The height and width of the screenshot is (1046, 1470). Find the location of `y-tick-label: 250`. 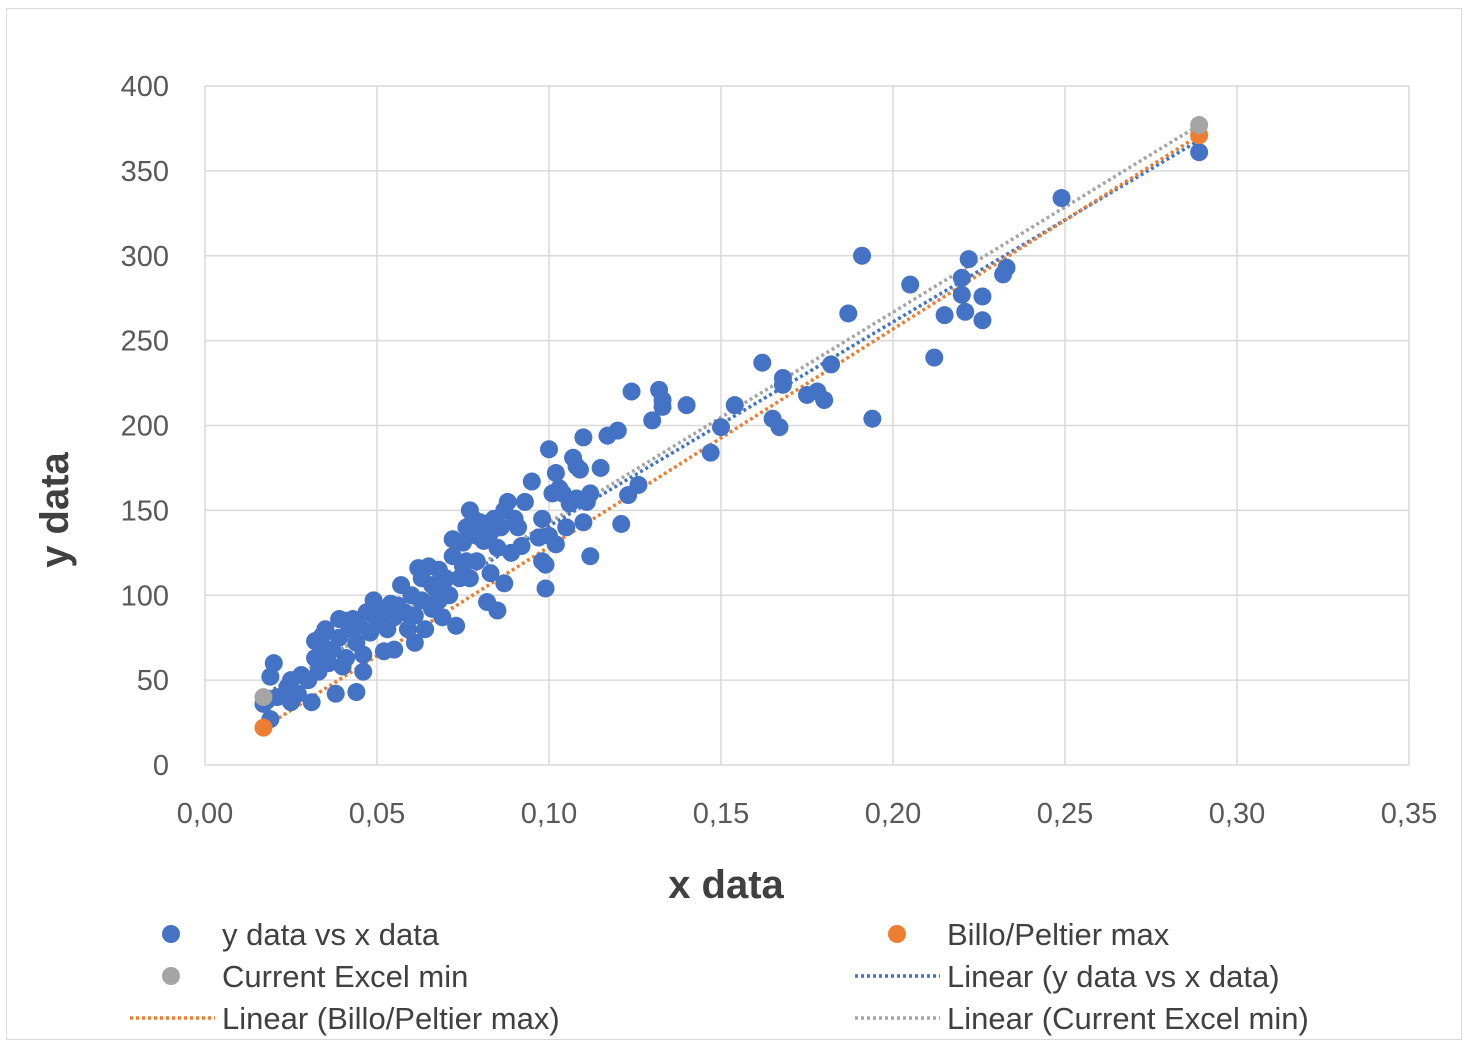

y-tick-label: 250 is located at coordinates (145, 342).